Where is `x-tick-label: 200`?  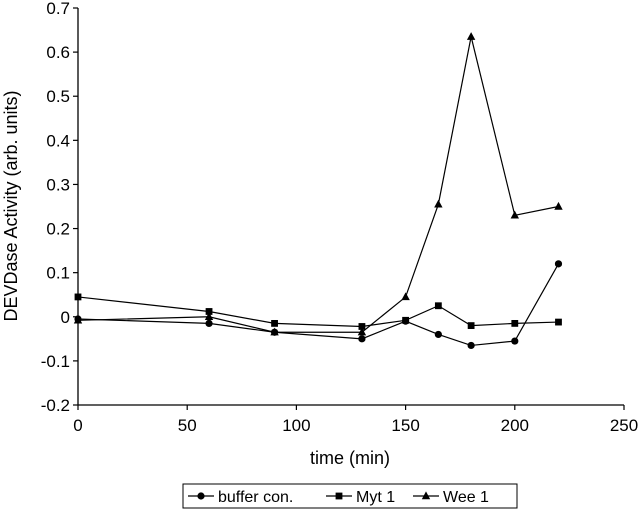
x-tick-label: 200 is located at coordinates (515, 425).